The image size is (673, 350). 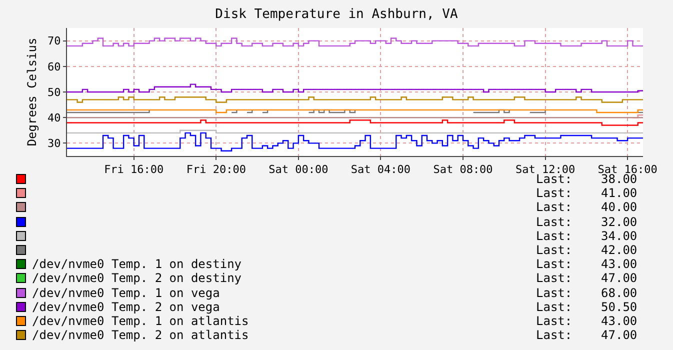 What do you see at coordinates (587, 193) in the screenshot?
I see `text: Last: 41.00` at bounding box center [587, 193].